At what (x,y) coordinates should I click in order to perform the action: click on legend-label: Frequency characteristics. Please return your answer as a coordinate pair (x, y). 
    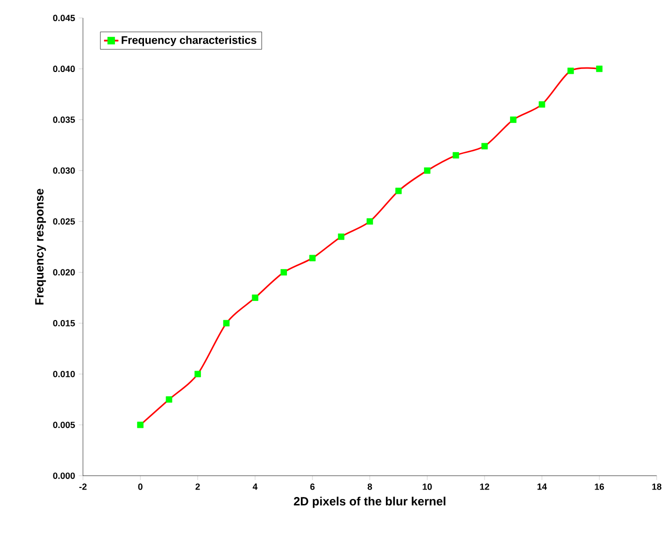
    Looking at the image, I should click on (189, 41).